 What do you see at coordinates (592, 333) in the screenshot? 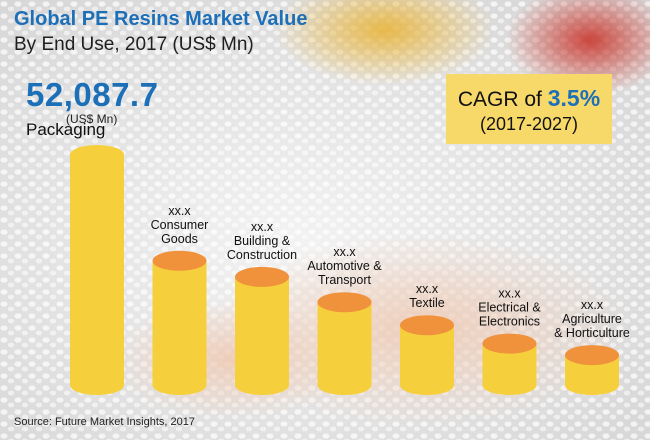
I see `category-label: & Horticulture` at bounding box center [592, 333].